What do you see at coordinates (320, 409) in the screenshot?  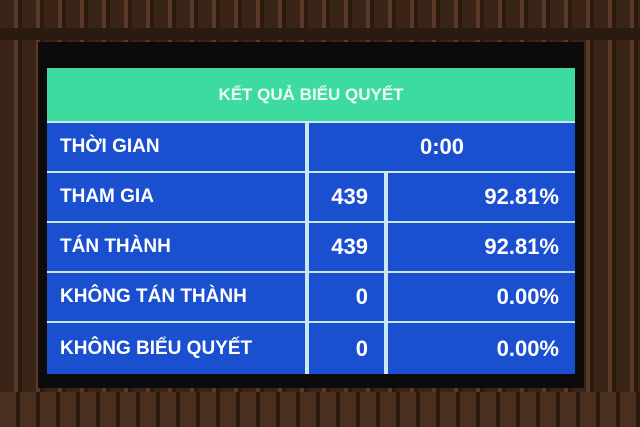 I see `wood-panel` at bounding box center [320, 409].